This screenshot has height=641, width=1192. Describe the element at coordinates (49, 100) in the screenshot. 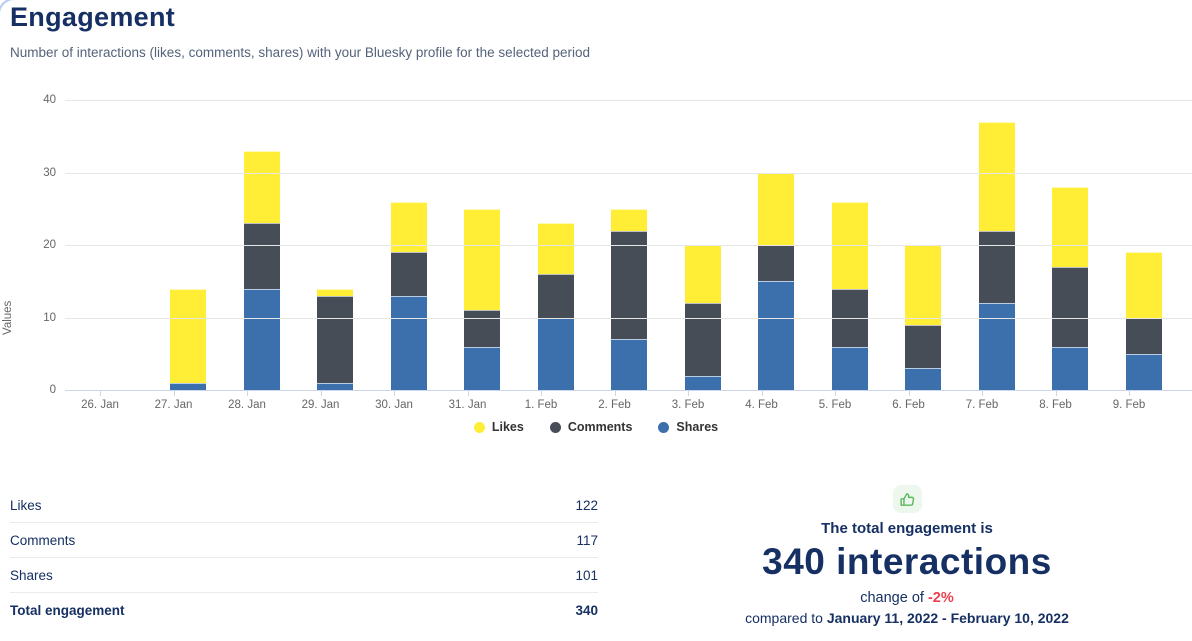

I see `y-tick-label-40: 40` at that location.